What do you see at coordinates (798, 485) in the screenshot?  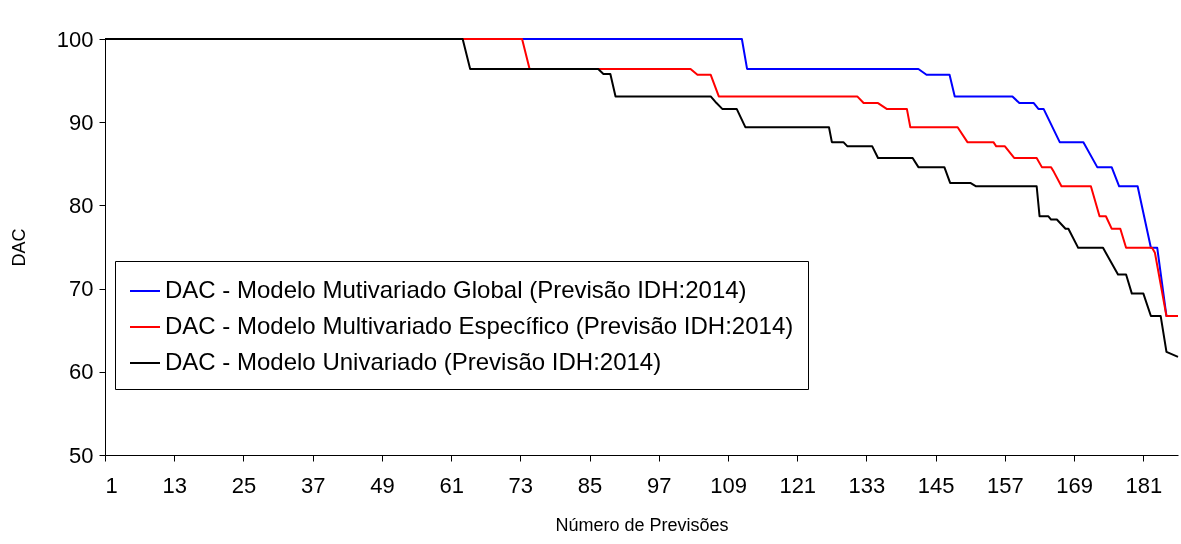 I see `x-tick-label: 121` at bounding box center [798, 485].